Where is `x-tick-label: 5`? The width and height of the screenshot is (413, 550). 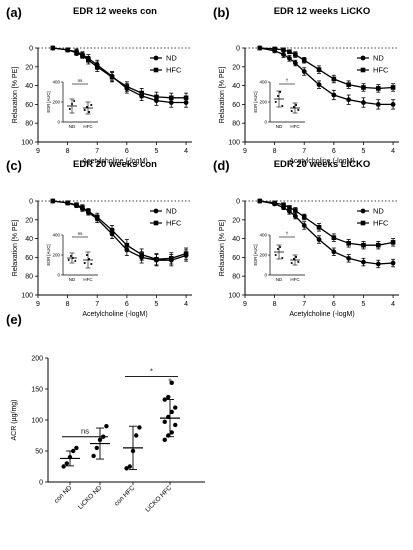
x-tick-label: 5 is located at coordinates (157, 304).